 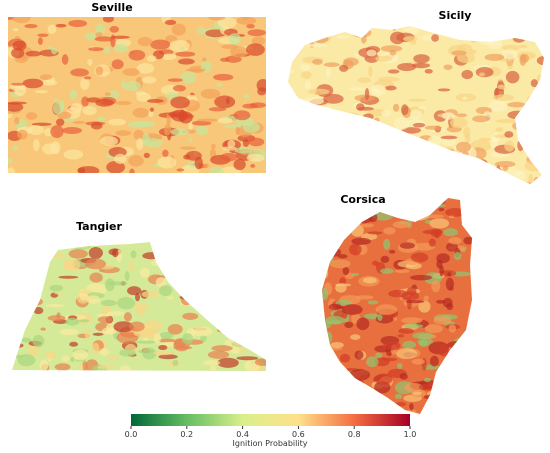 What do you see at coordinates (362, 199) in the screenshot?
I see `panel-title: Corsica` at bounding box center [362, 199].